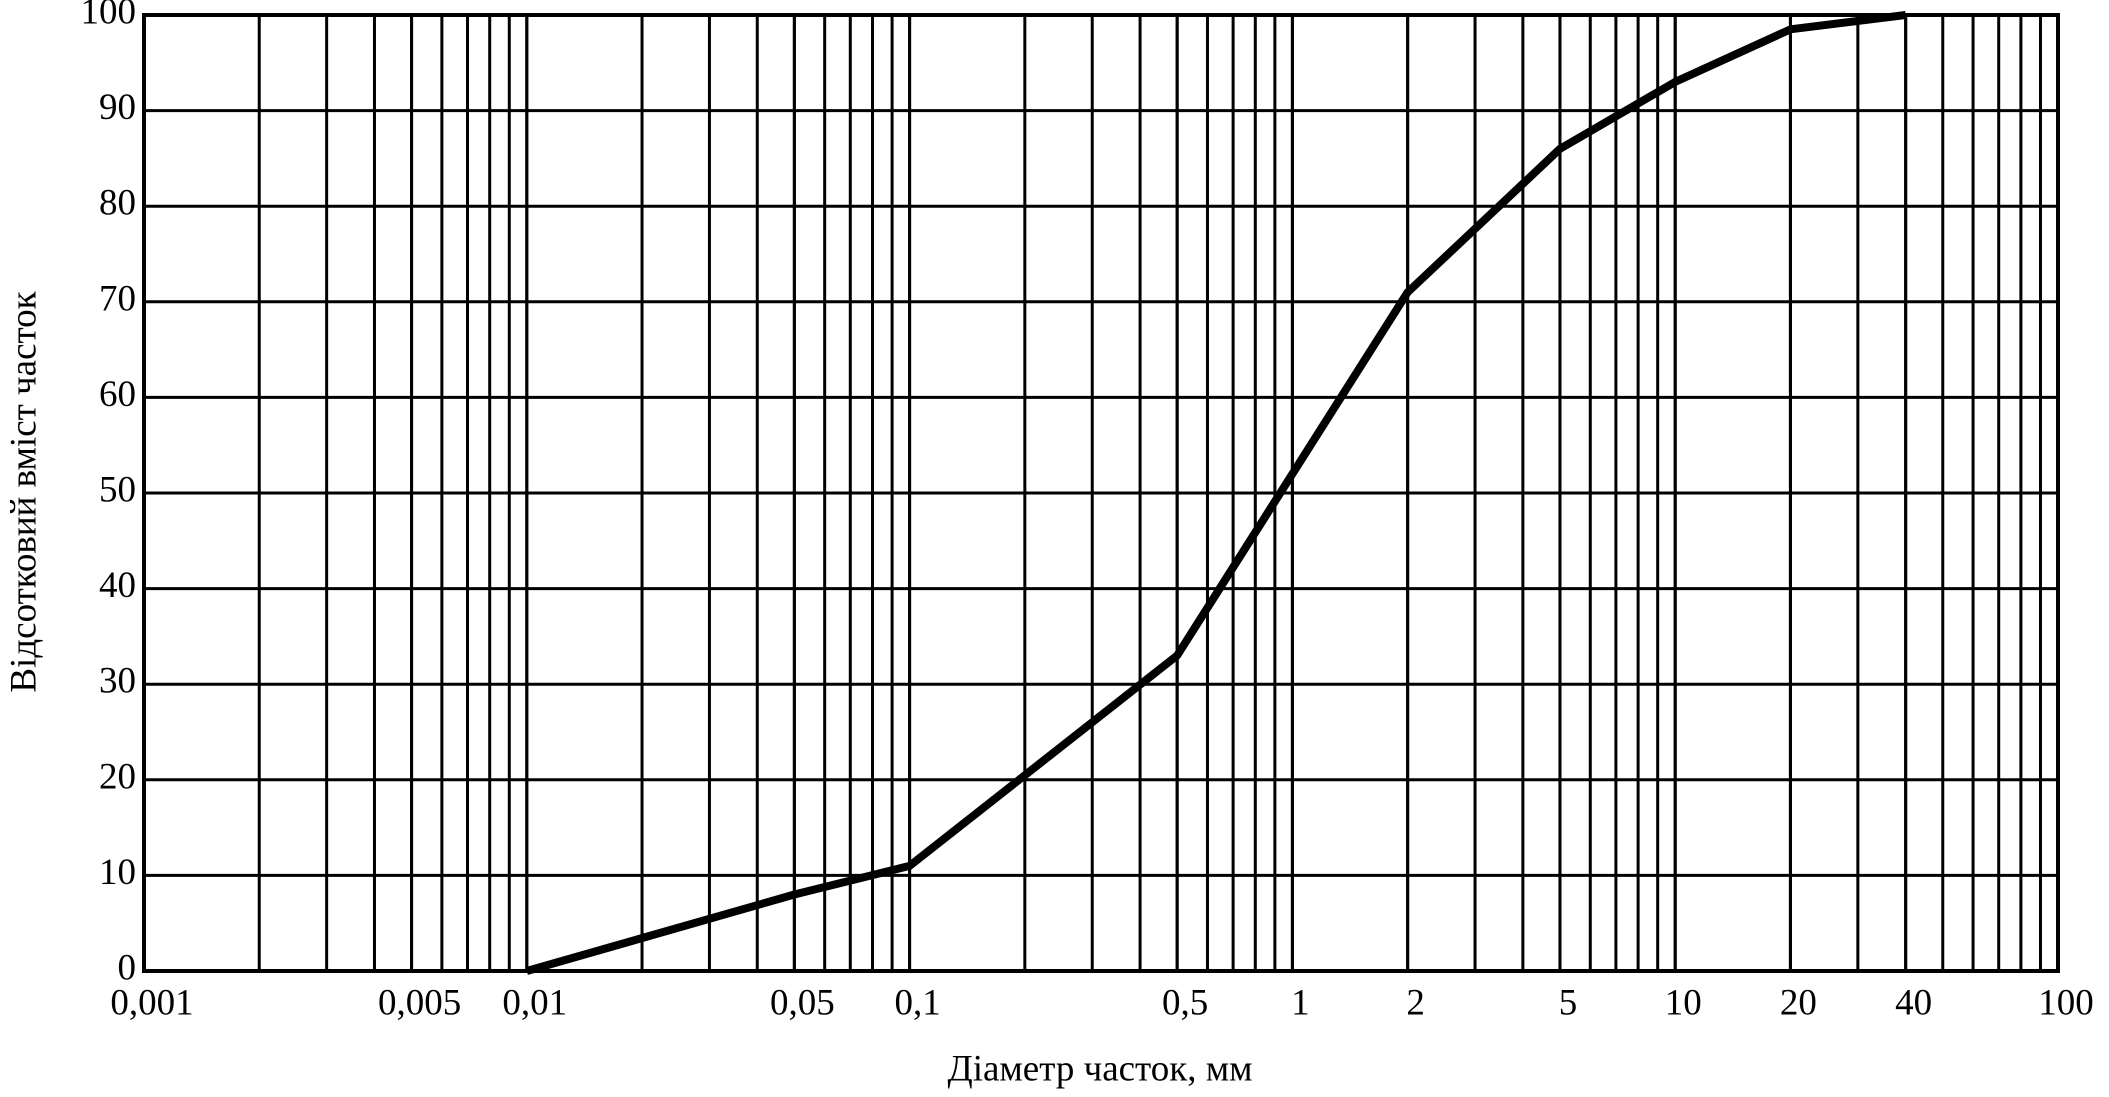  I want to click on y-tick-label: 70, so click(117, 298).